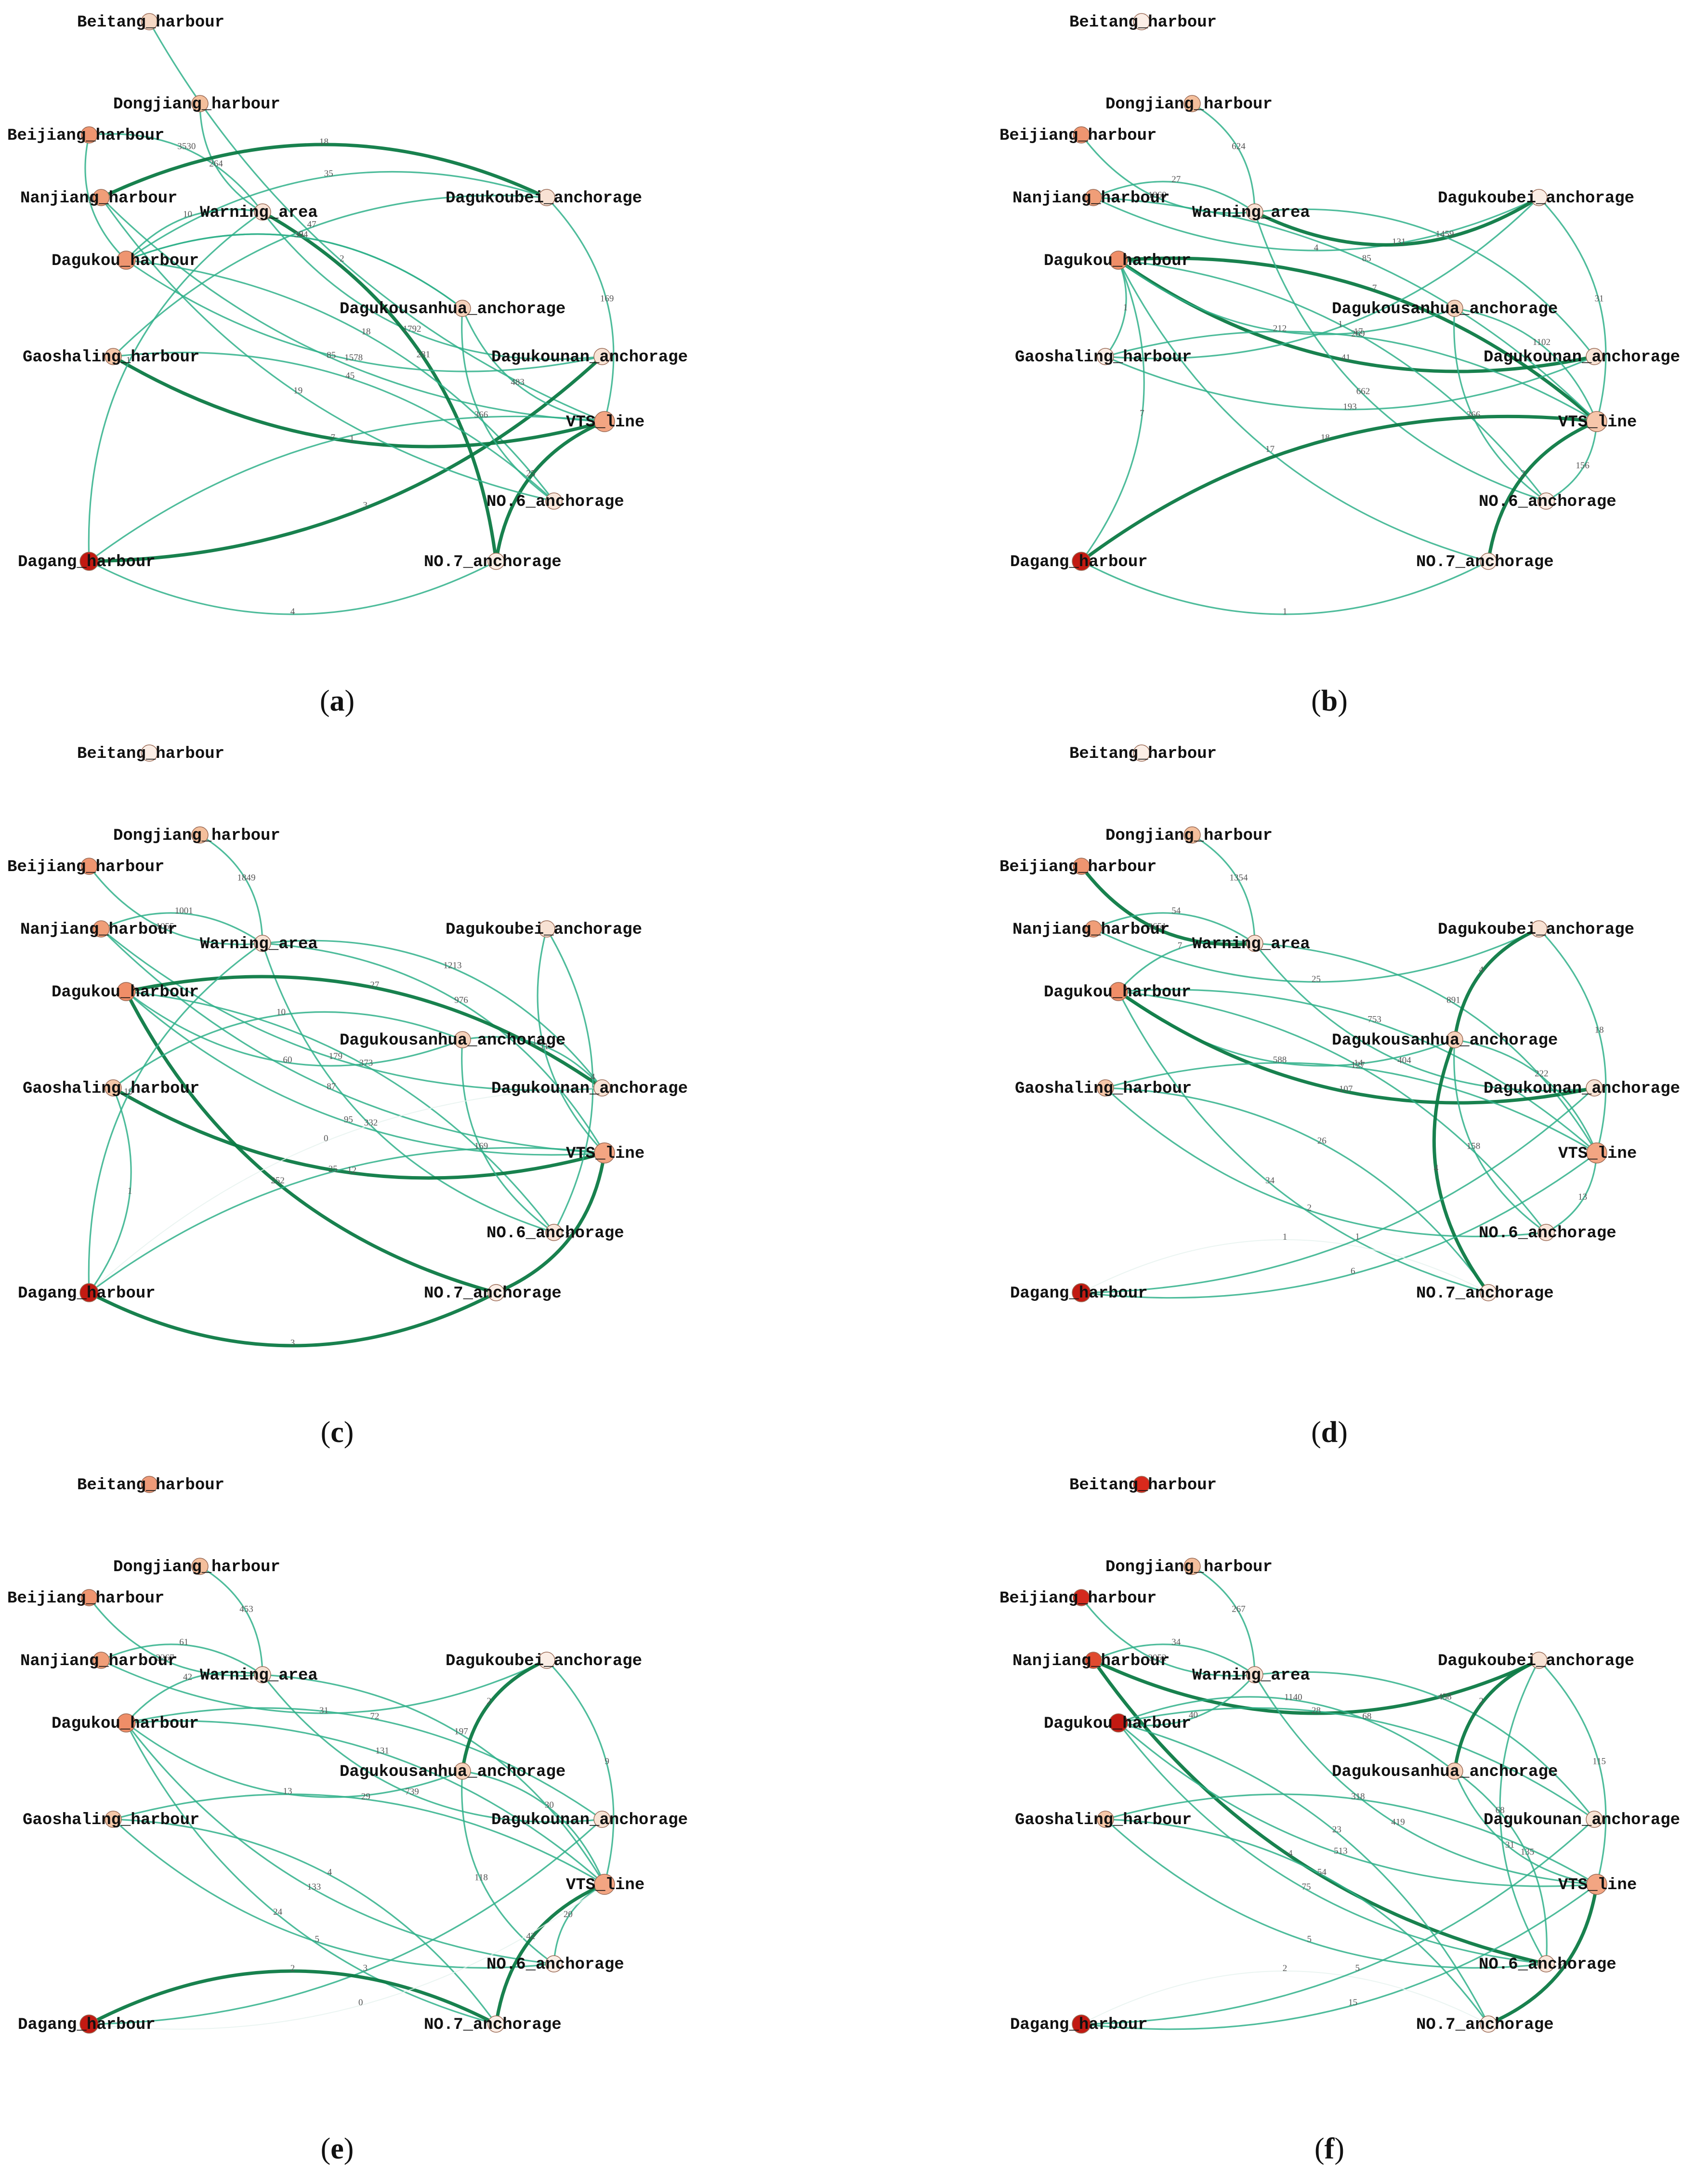 The width and height of the screenshot is (1708, 2171). I want to click on edge-nanjiang-no6, so click(327, 349).